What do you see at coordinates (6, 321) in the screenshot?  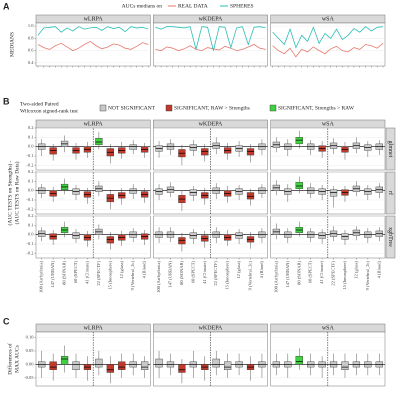 I see `panel-label: C` at bounding box center [6, 321].